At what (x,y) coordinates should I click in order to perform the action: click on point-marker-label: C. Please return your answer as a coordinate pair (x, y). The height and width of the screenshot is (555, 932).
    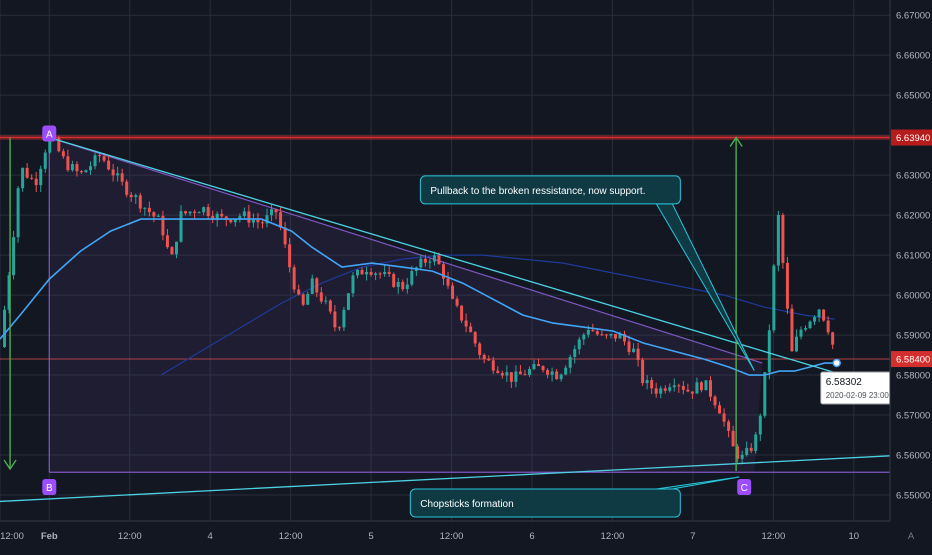
    Looking at the image, I should click on (744, 488).